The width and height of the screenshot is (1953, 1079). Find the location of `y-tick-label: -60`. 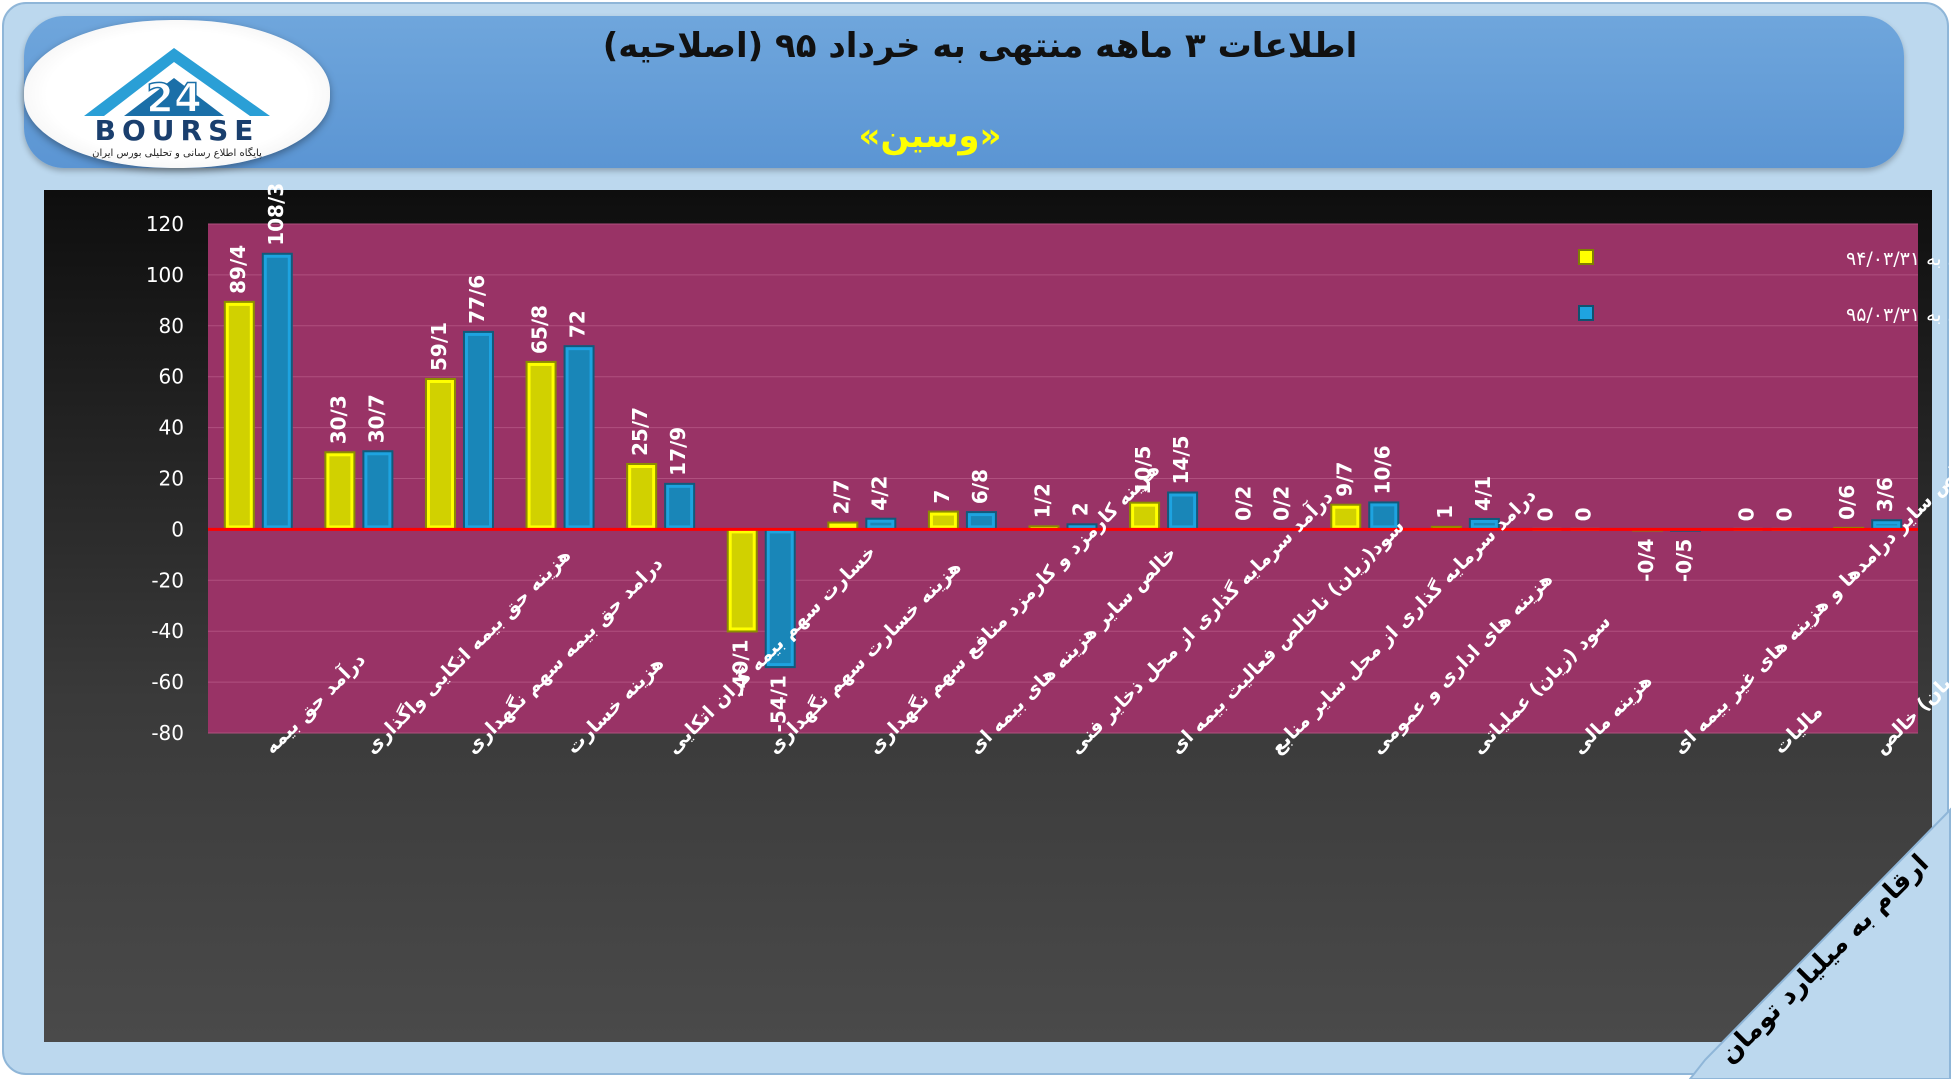

y-tick-label: -60 is located at coordinates (167, 682).